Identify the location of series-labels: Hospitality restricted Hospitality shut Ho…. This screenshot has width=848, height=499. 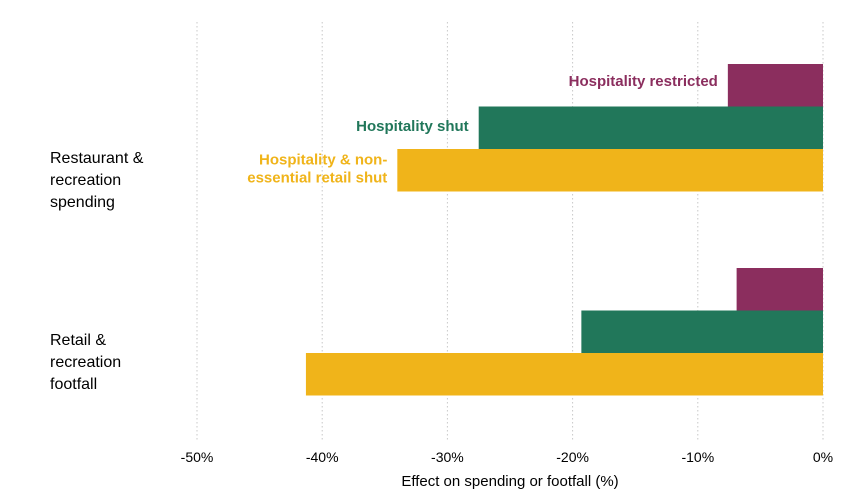
(482, 129).